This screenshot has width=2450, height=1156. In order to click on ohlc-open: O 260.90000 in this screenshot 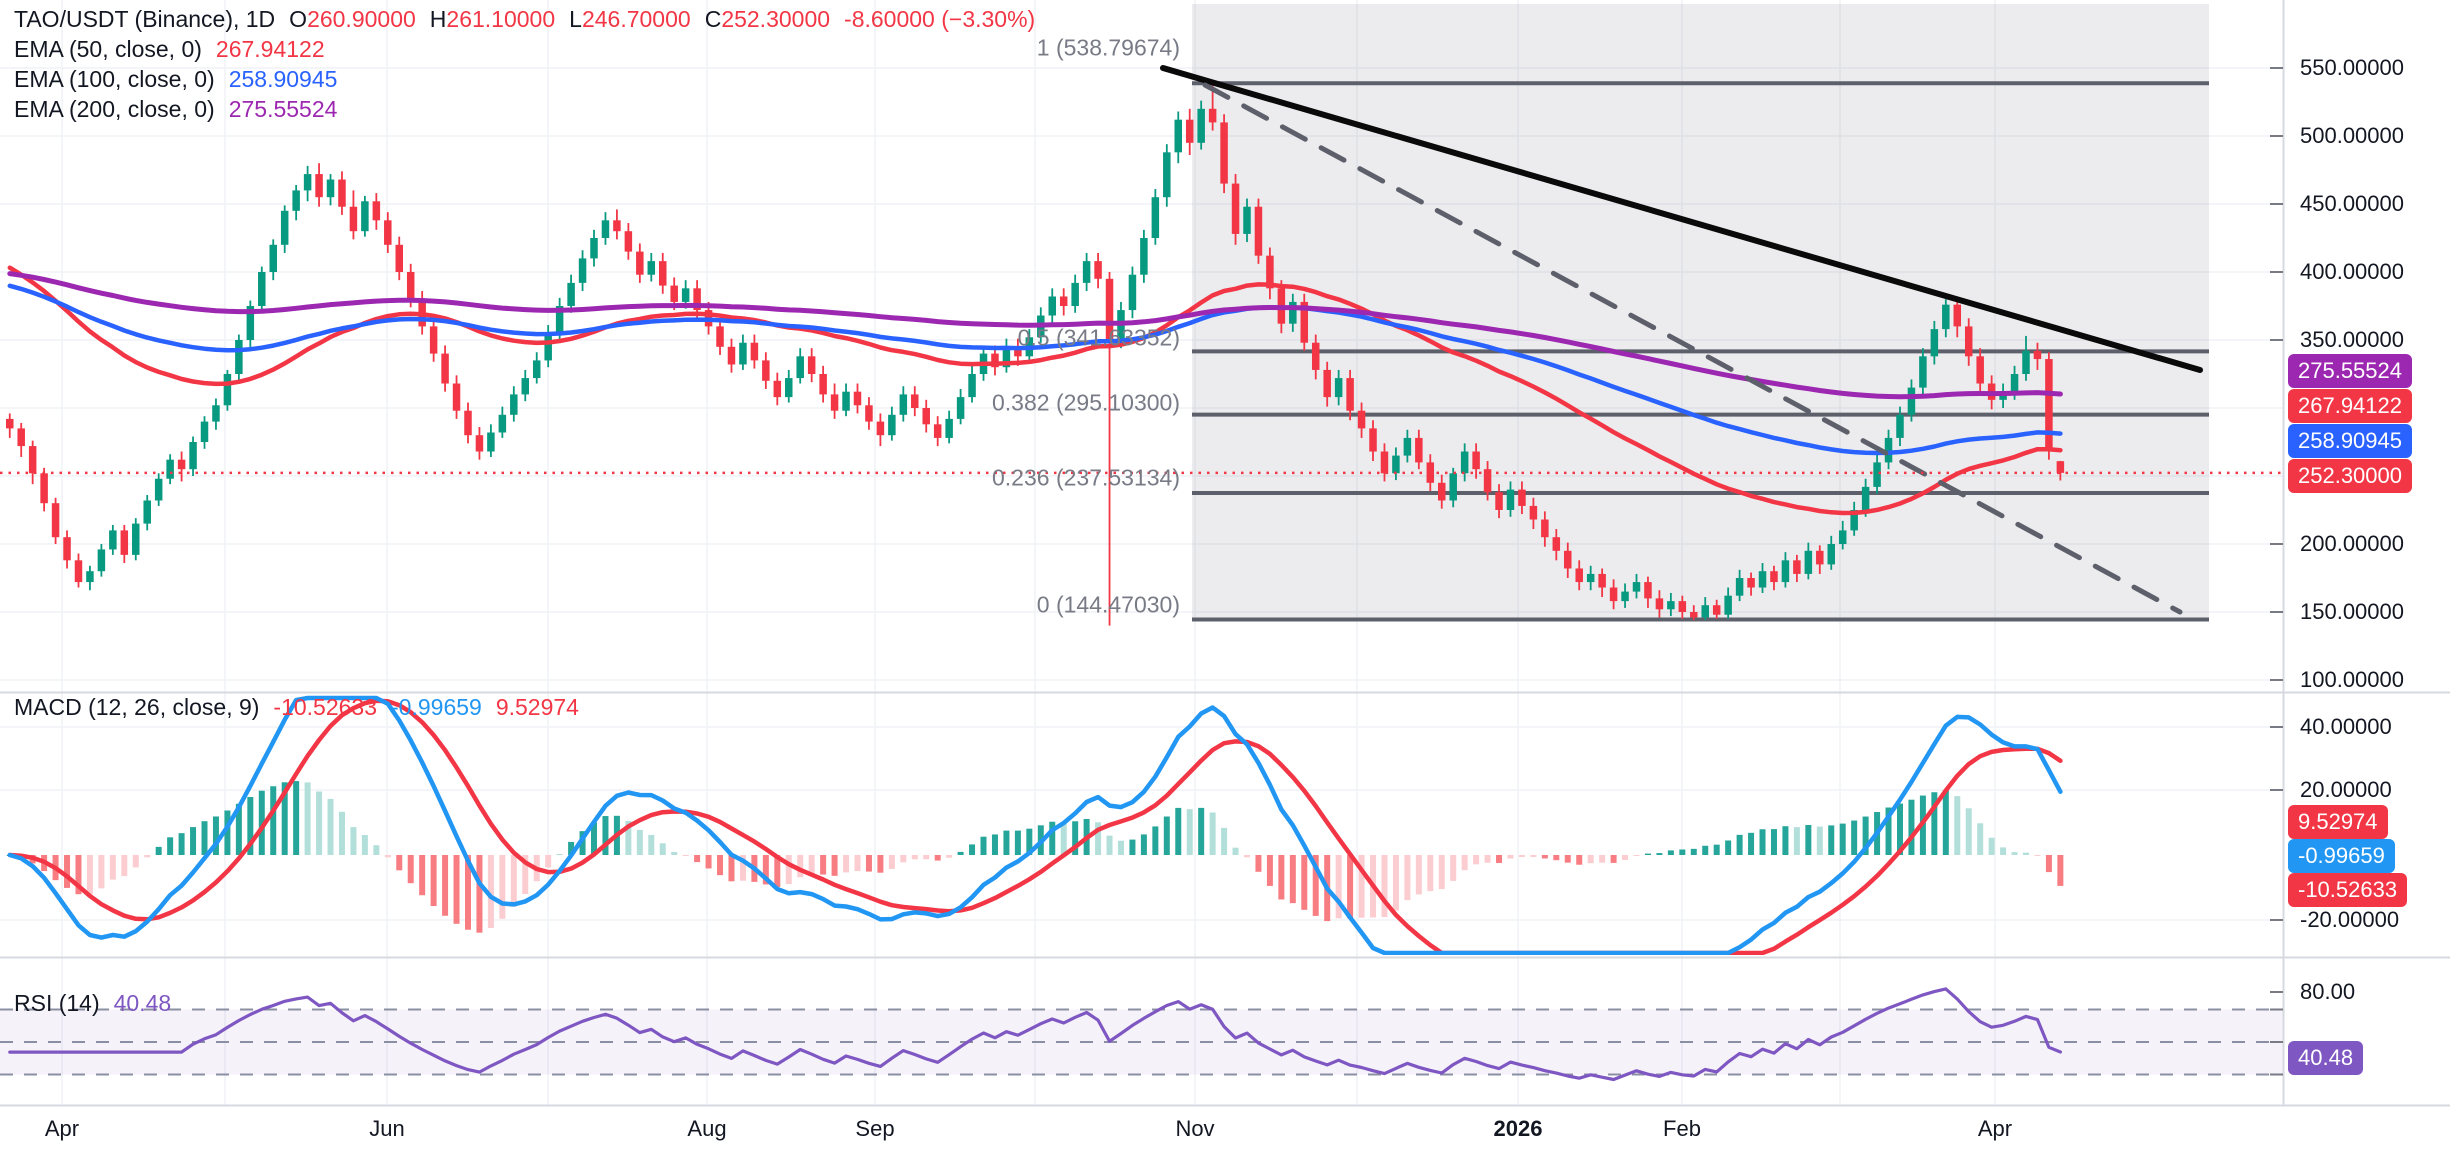, I will do `click(352, 19)`.